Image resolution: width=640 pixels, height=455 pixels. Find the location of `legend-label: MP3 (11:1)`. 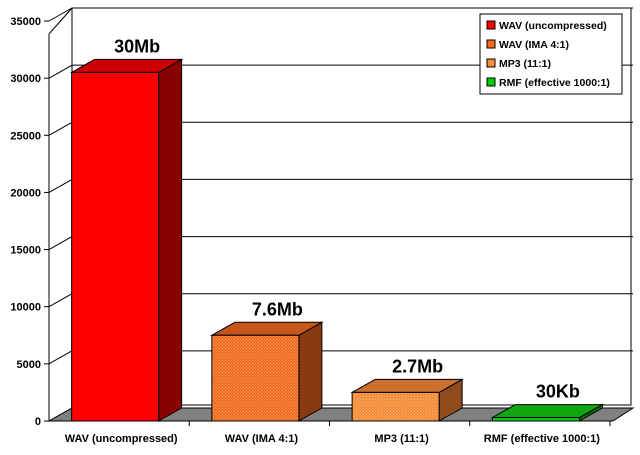

legend-label: MP3 (11:1) is located at coordinates (525, 64).